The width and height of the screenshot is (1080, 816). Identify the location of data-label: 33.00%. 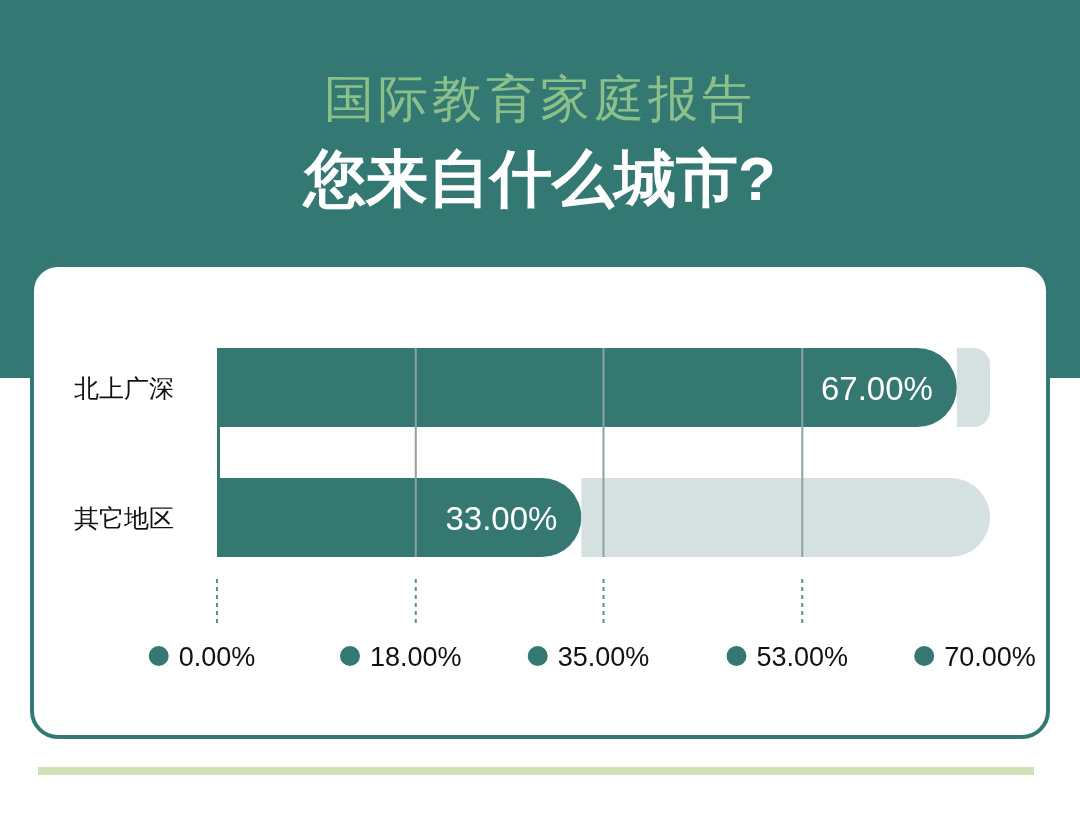
(501, 518).